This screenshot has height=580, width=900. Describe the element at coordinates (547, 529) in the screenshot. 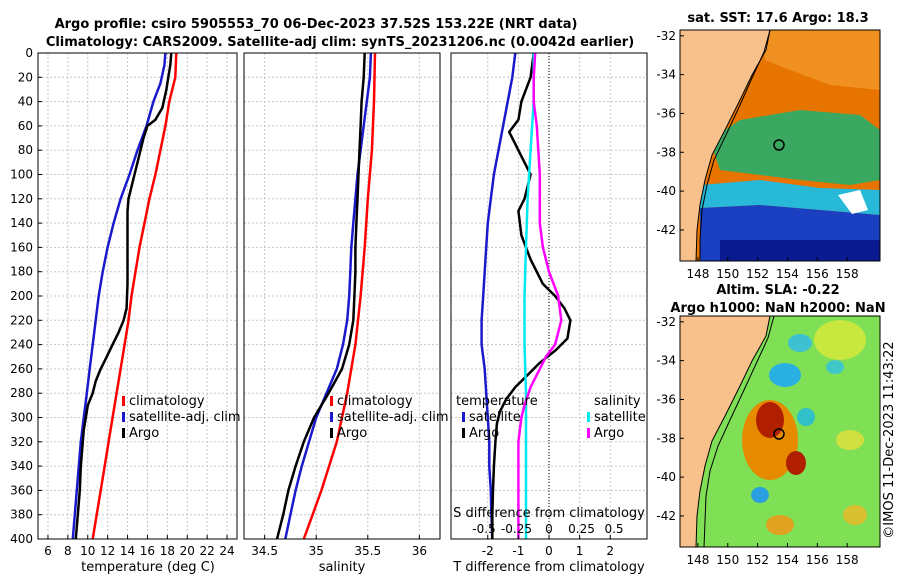

I see `difference-top-xticks: -0.5 -0.25 0 0.25 0.5` at that location.